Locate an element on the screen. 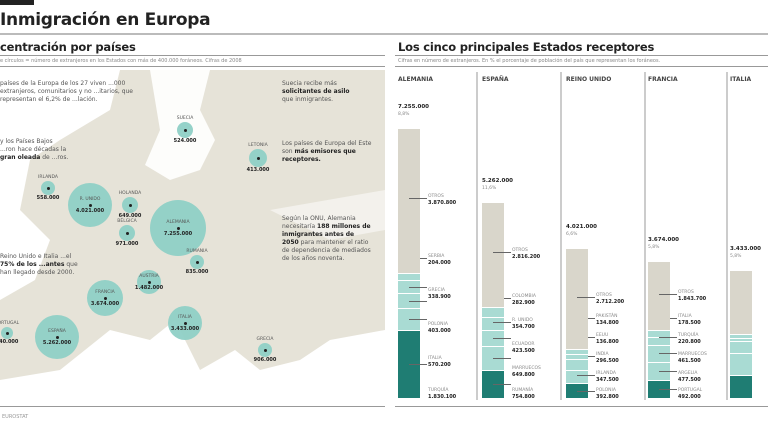  segment-value: 477.500 is located at coordinates (689, 380).